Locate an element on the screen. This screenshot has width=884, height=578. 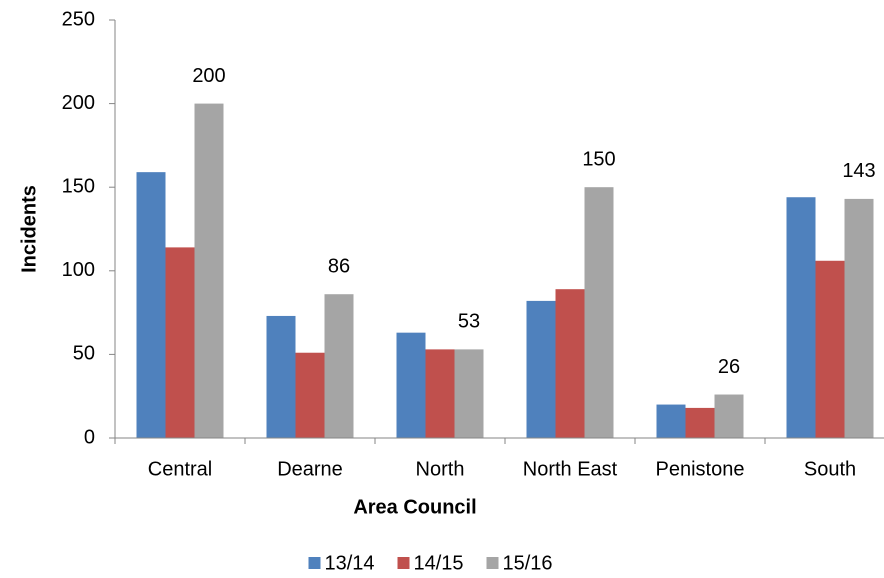
y-tick-label: 0 is located at coordinates (89, 437).